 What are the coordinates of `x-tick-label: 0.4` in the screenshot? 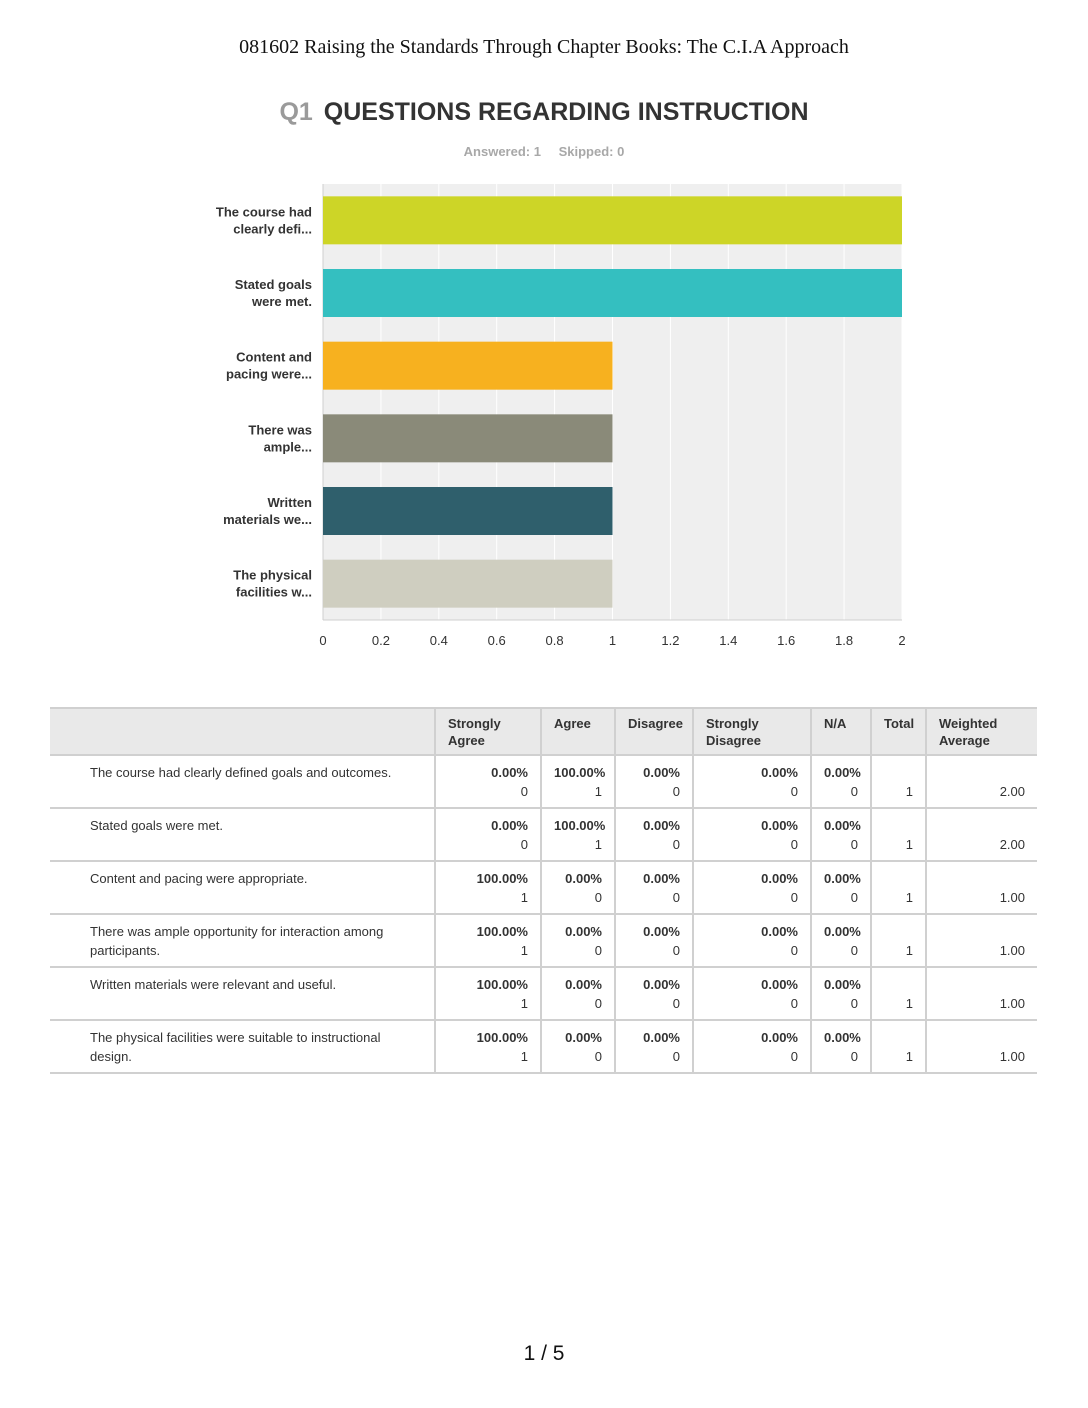 It's located at (439, 640).